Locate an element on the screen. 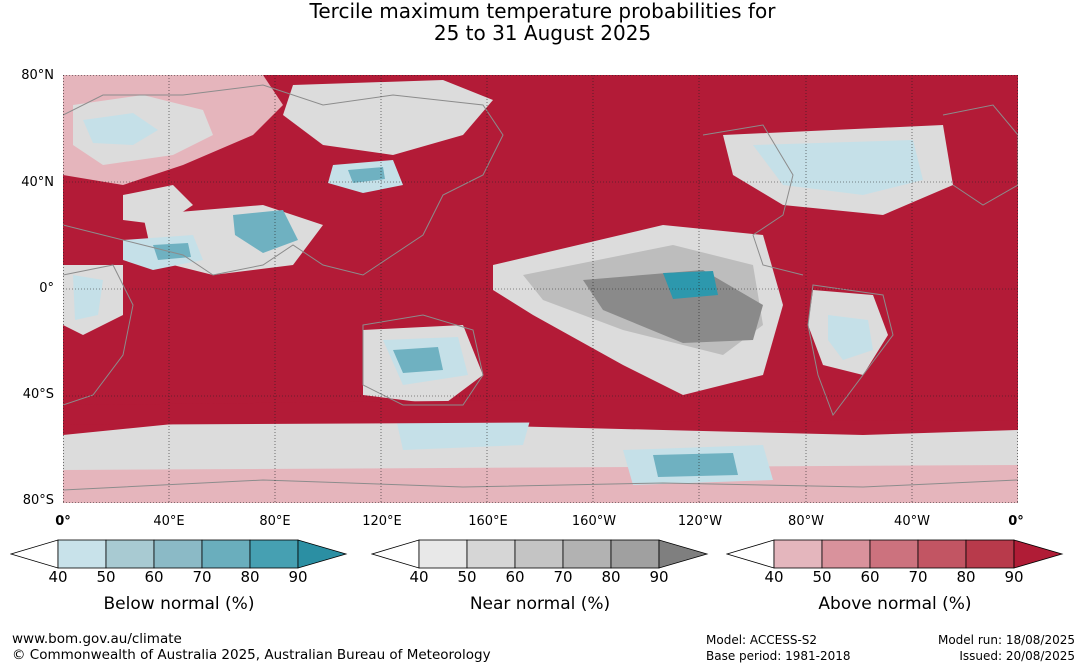  lon-label-0-east: 0° is located at coordinates (1016, 521).